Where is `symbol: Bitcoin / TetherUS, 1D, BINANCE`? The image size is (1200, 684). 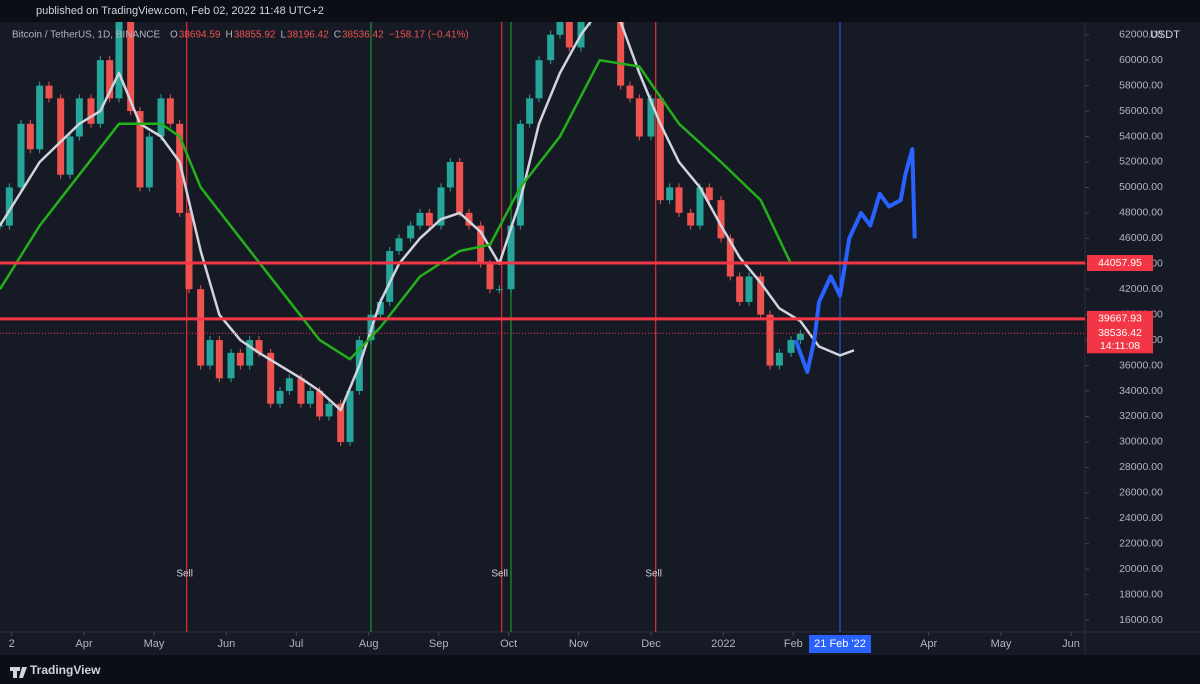
symbol: Bitcoin / TetherUS, 1D, BINANCE is located at coordinates (86, 35).